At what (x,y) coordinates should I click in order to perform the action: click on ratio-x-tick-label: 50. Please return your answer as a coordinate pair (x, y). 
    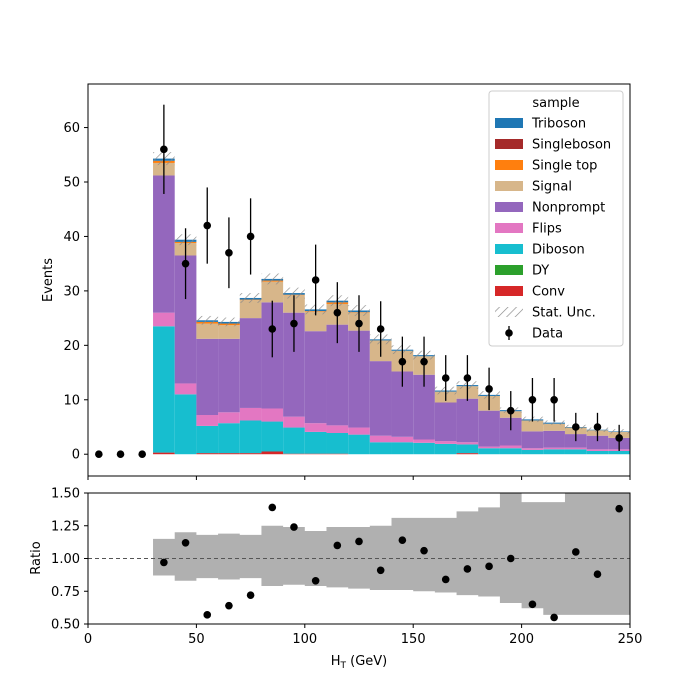
    Looking at the image, I should click on (196, 639).